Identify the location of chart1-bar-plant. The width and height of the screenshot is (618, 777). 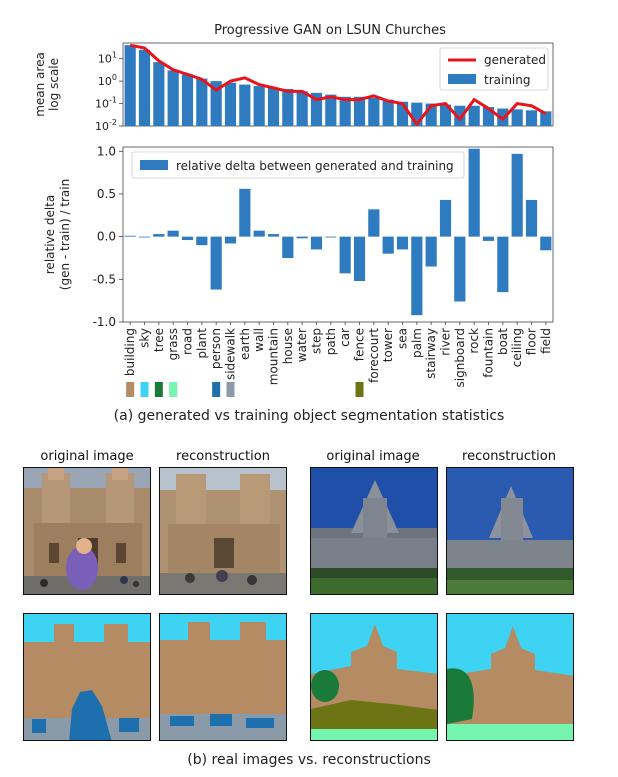
(202, 102).